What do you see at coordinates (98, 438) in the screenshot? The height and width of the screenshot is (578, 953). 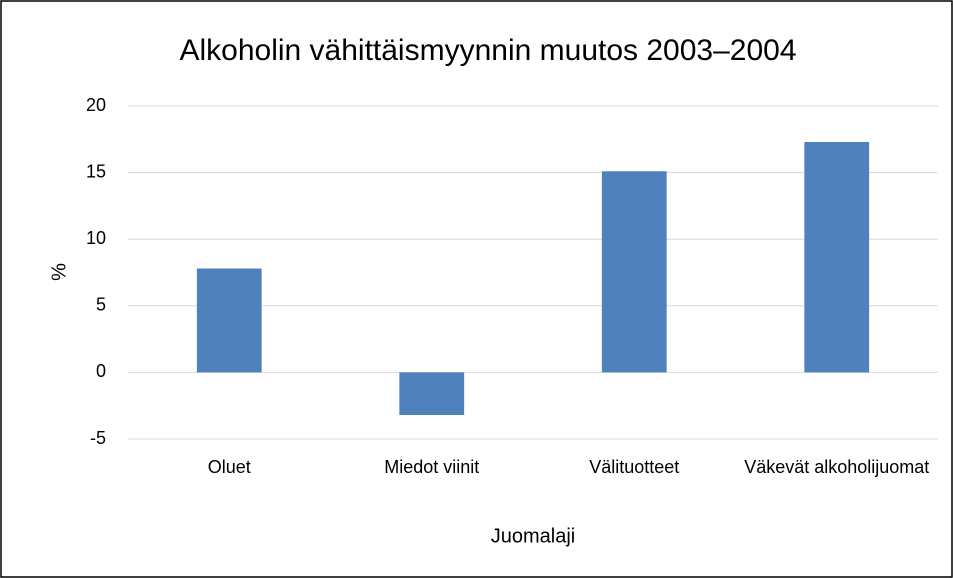 I see `y-tick-label: -5` at bounding box center [98, 438].